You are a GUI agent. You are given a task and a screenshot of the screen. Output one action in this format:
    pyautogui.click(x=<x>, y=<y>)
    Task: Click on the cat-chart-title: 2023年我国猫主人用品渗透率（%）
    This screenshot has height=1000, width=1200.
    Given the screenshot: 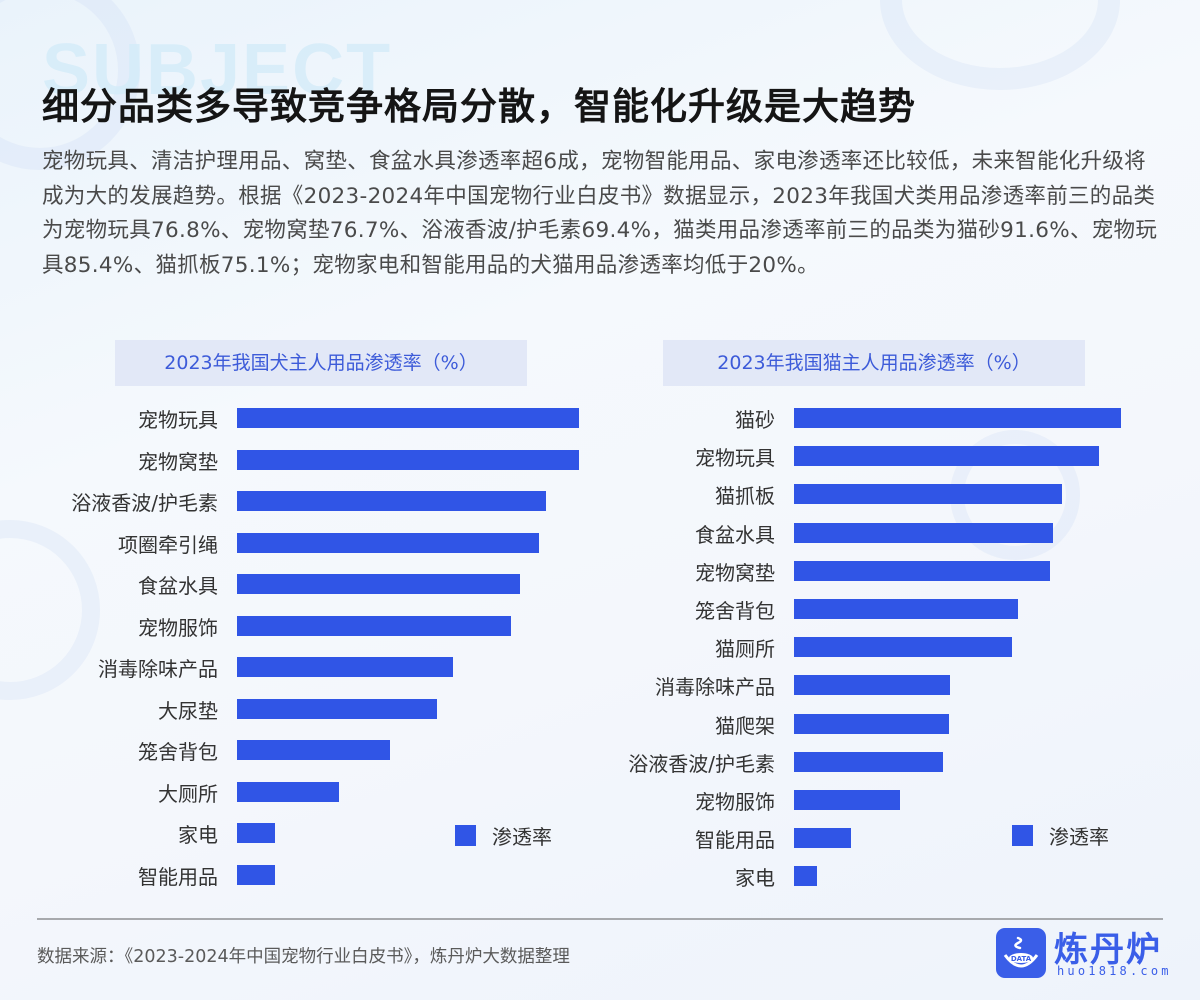 What is the action you would take?
    pyautogui.click(x=874, y=363)
    